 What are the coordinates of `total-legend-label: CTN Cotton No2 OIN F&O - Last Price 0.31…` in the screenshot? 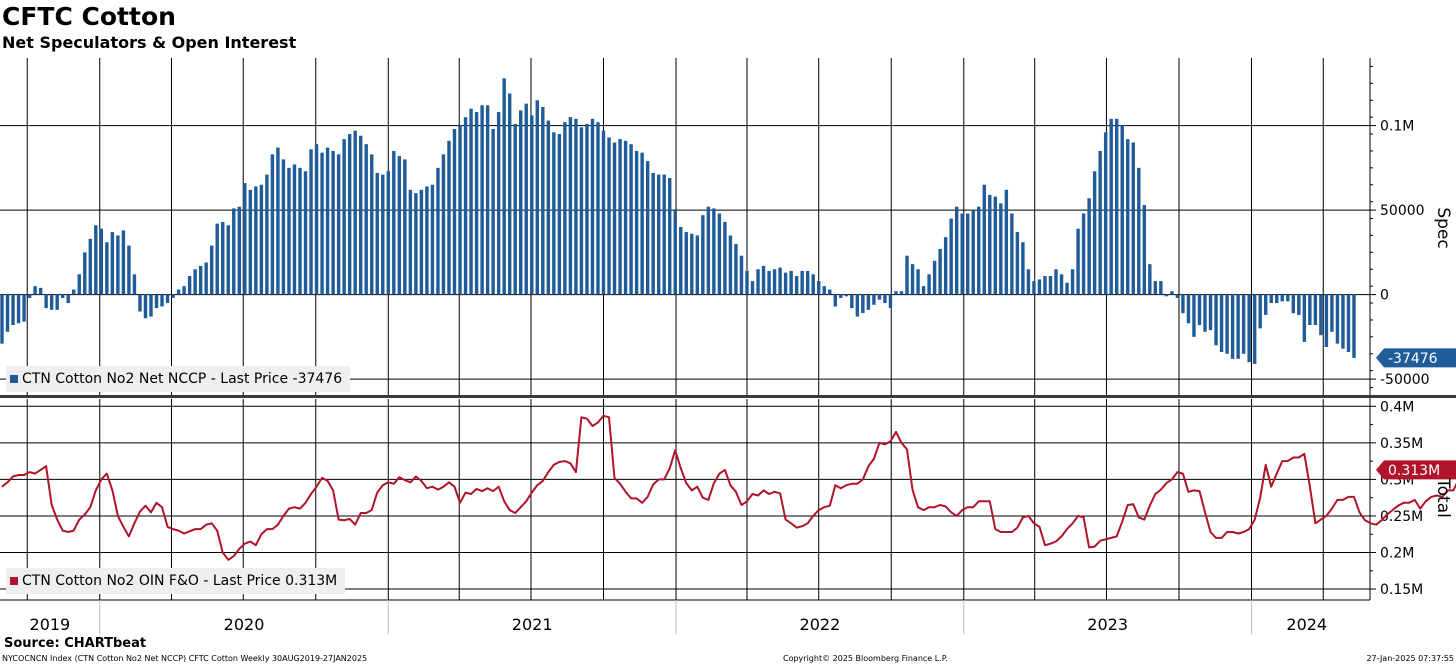 It's located at (180, 581).